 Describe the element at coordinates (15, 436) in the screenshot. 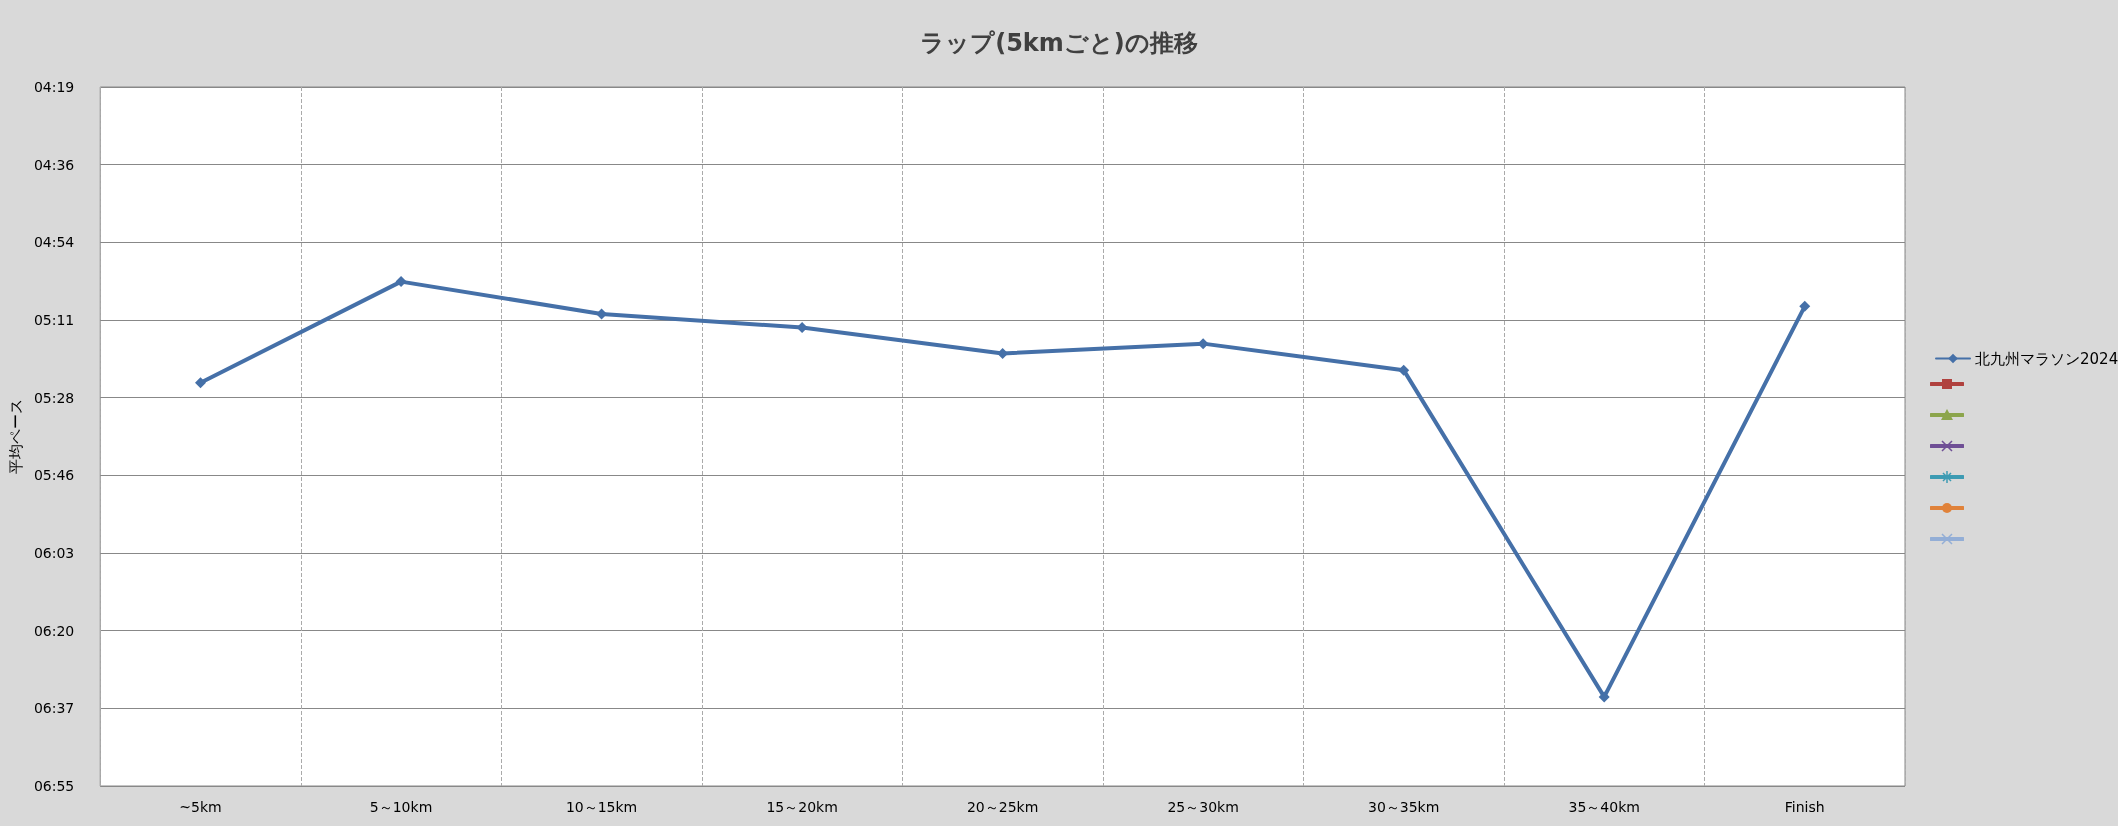

I see `y-axis-title: 平均ペース` at that location.